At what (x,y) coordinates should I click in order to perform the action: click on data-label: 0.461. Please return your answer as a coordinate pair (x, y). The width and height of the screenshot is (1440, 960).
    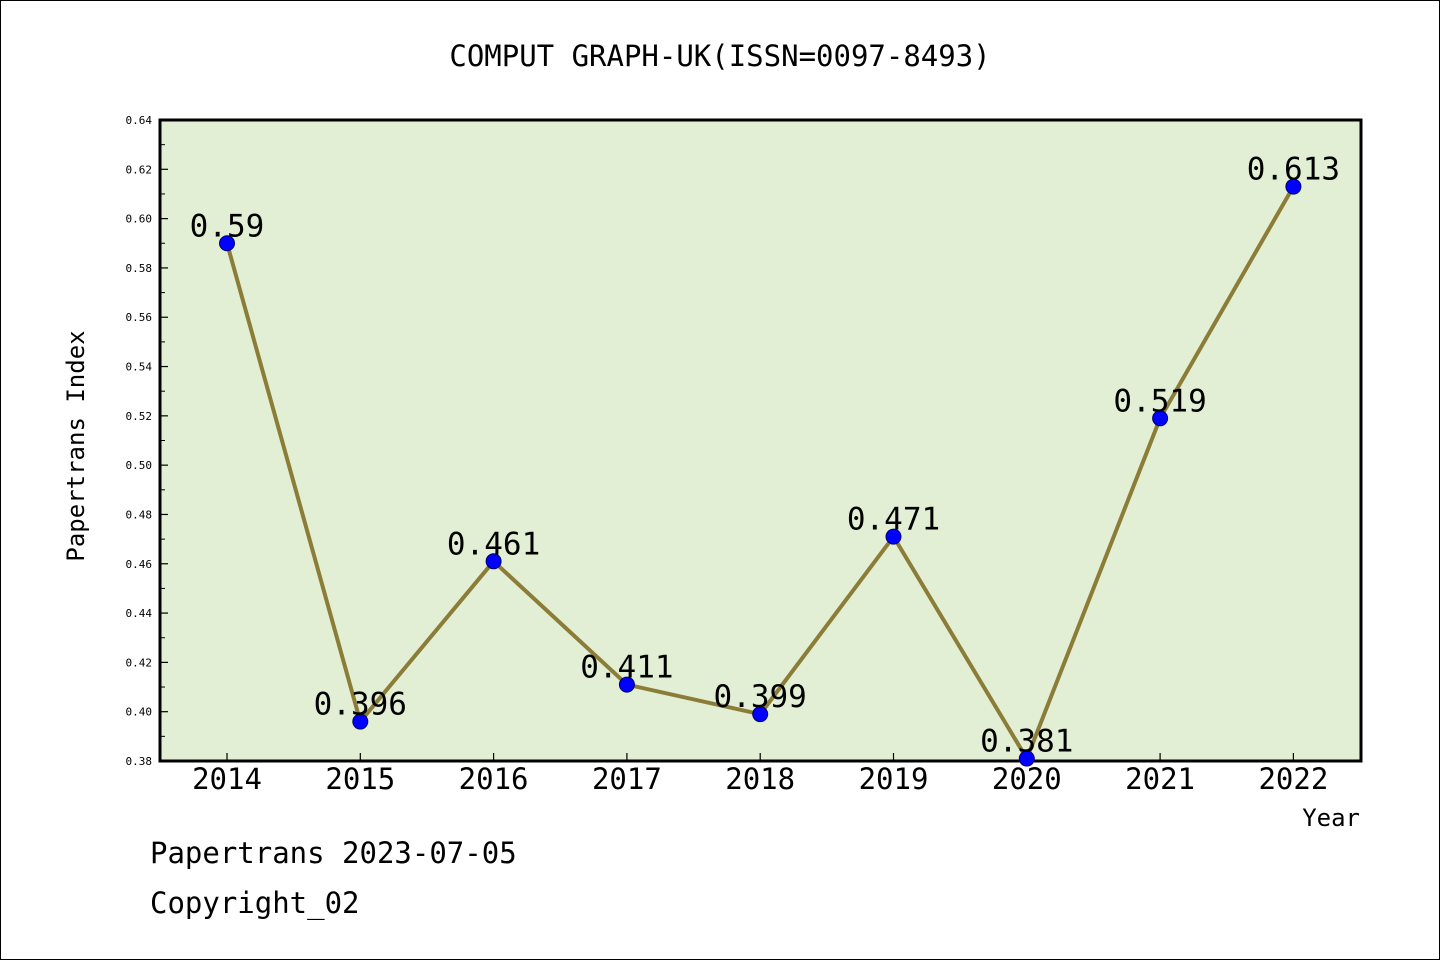
    Looking at the image, I should click on (493, 544).